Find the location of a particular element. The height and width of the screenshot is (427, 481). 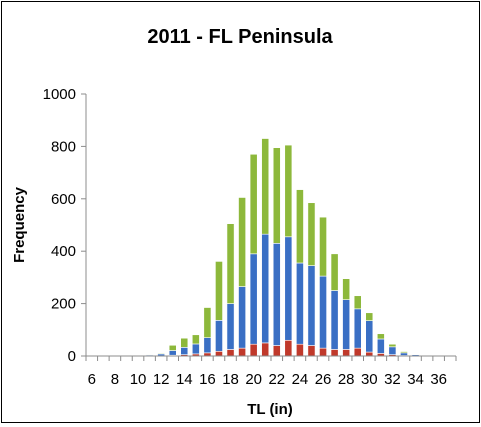

bar-segment-23-s1 is located at coordinates (288, 288).